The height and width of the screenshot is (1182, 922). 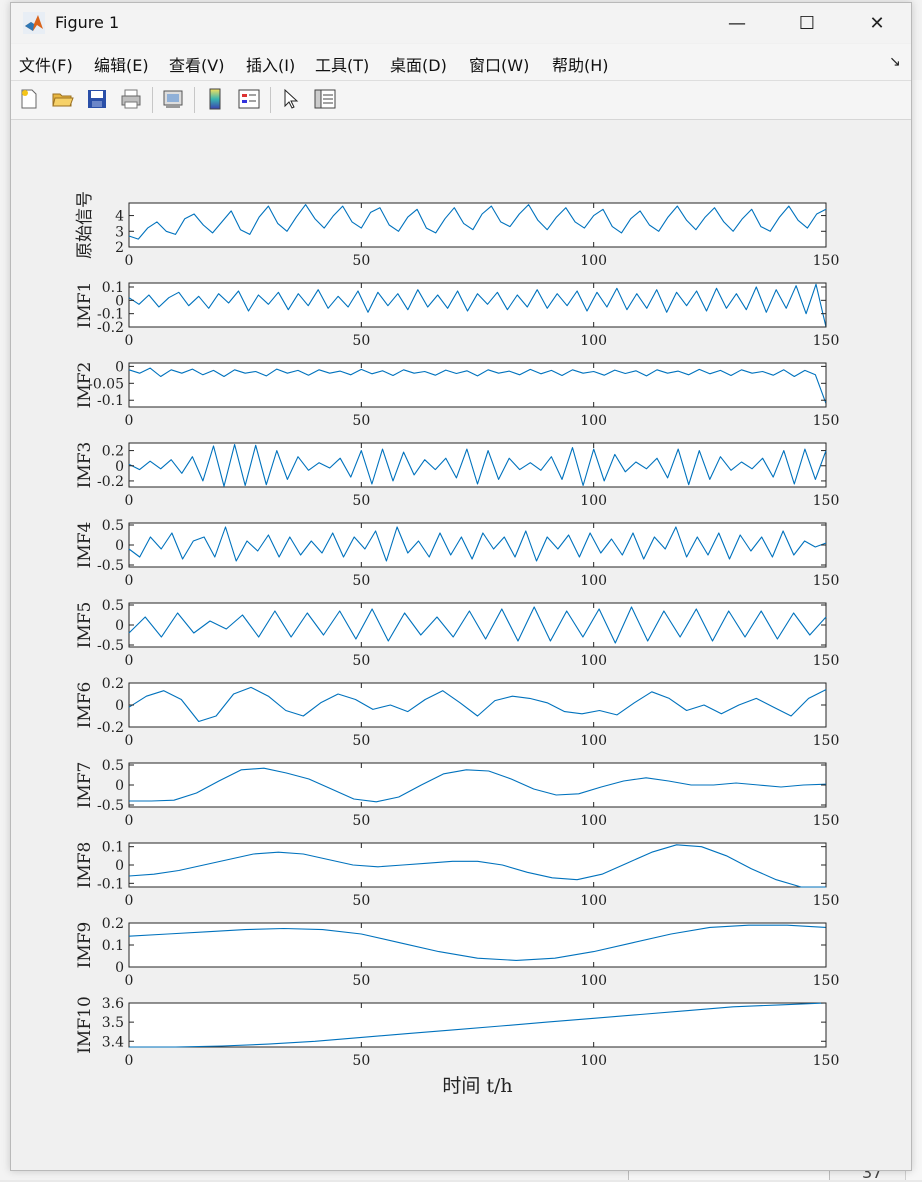 I want to click on y-axis-label: 原始信号, so click(x=85, y=225).